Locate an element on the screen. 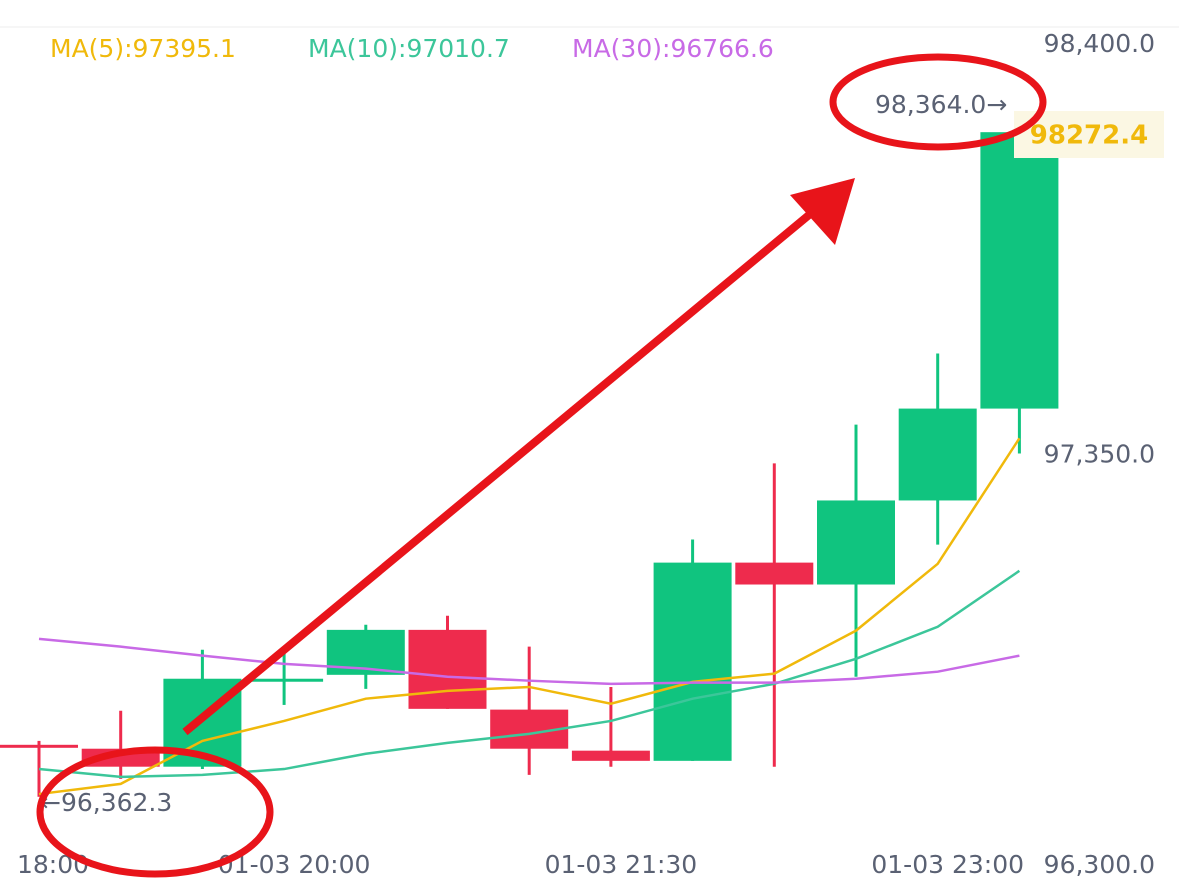 The width and height of the screenshot is (1179, 889). last-price: 98272.4 is located at coordinates (1089, 136).